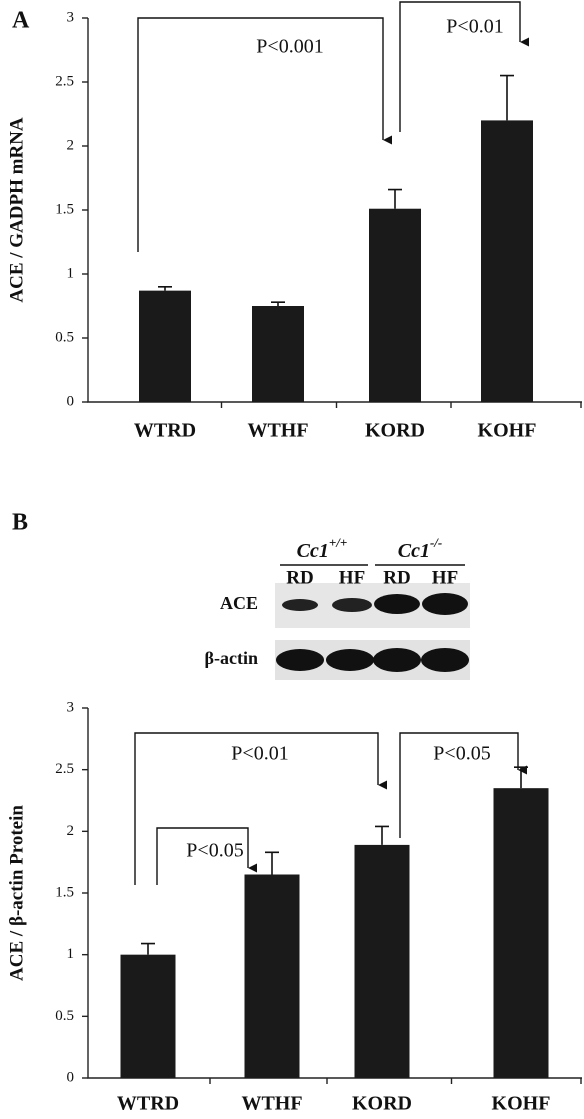 The width and height of the screenshot is (584, 1119). What do you see at coordinates (16, 210) in the screenshot?
I see `y-axis-label: ACE / GADPH mRNA` at bounding box center [16, 210].